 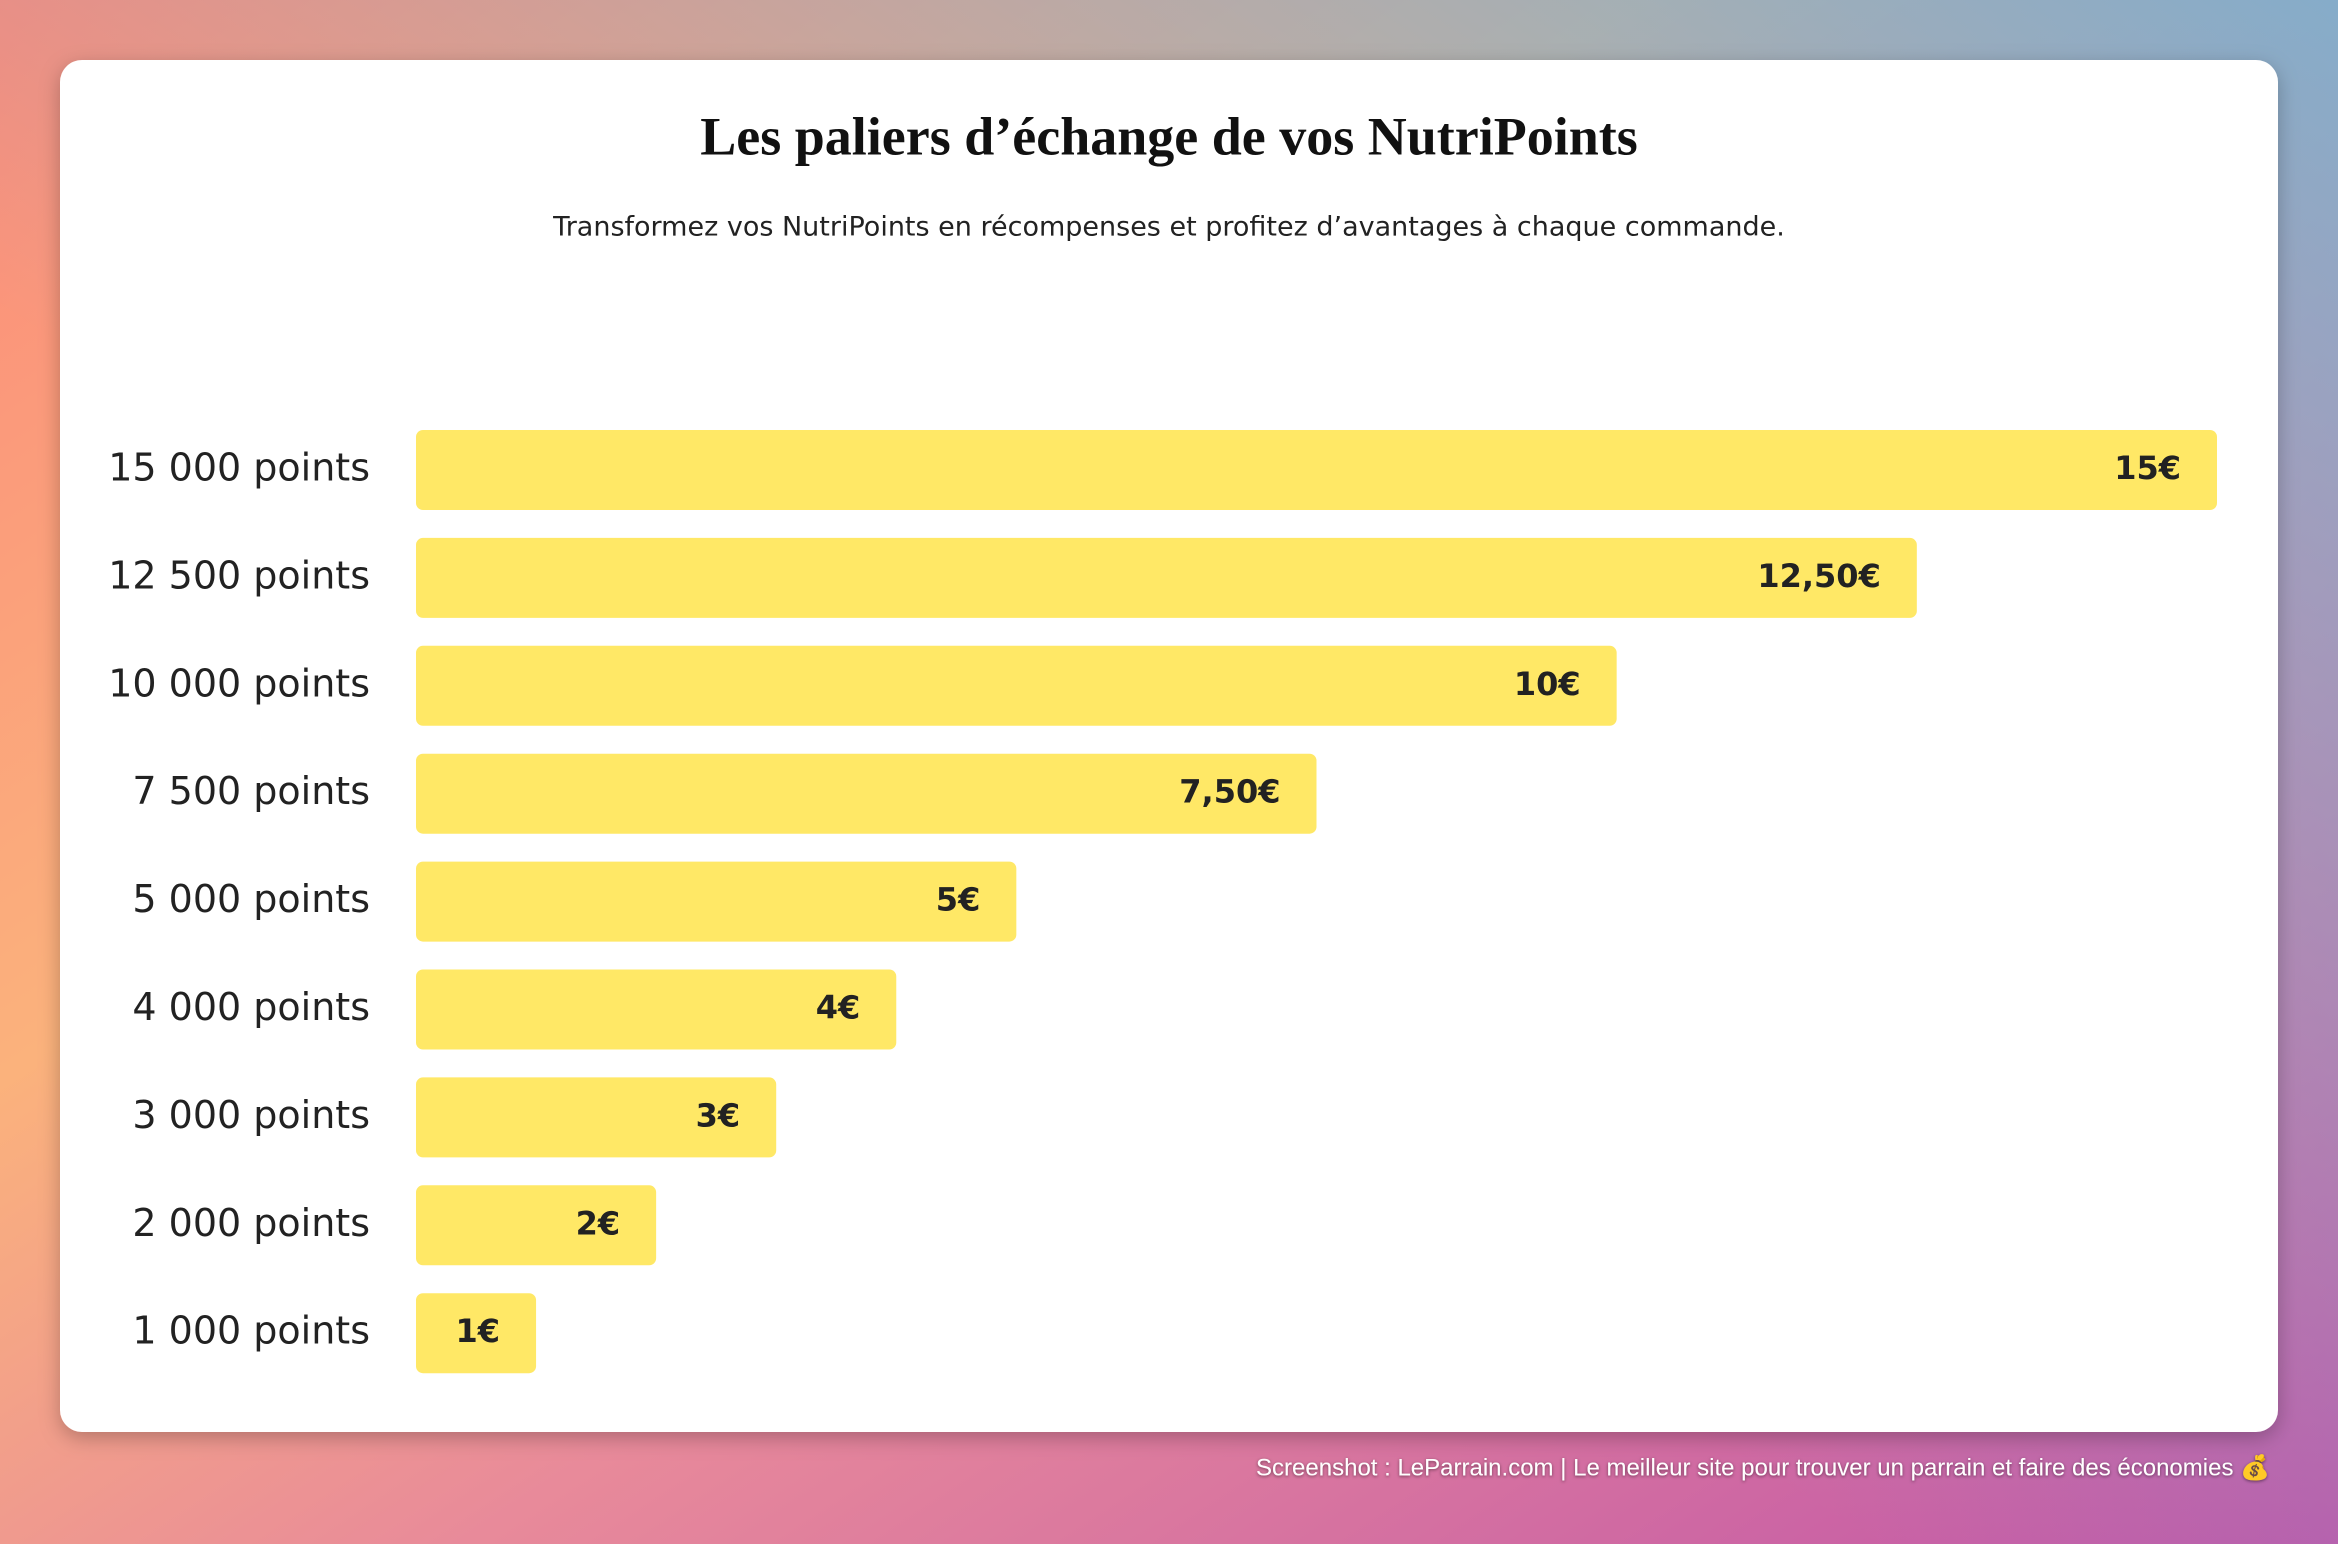 I want to click on value-label: 5€, so click(x=958, y=900).